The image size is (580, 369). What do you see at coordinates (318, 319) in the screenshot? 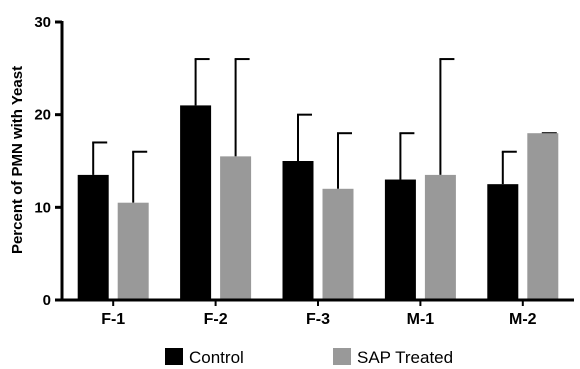
I see `x-tick-label: F-3` at bounding box center [318, 319].